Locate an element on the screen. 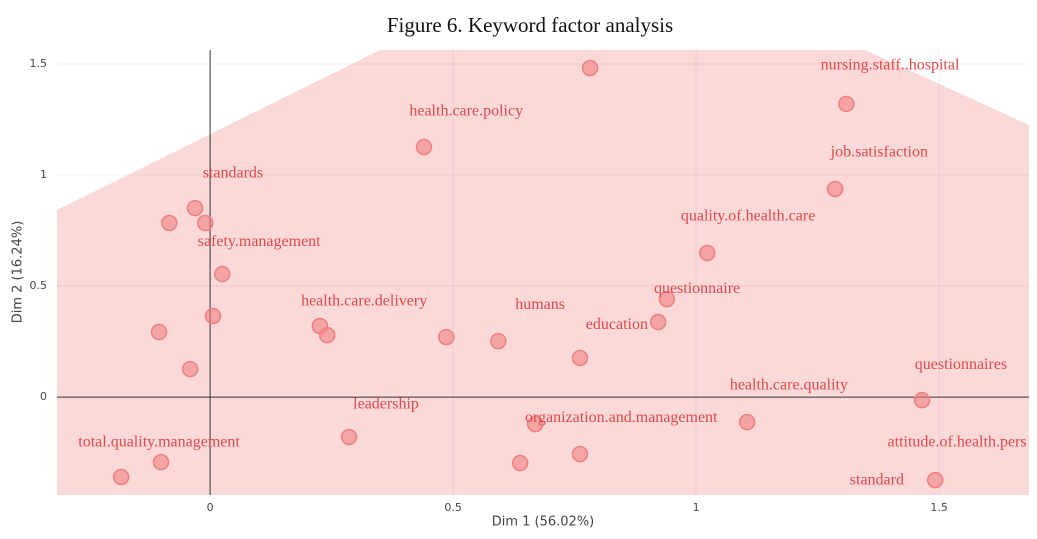 The width and height of the screenshot is (1037, 539). point-label: health.care.delivery is located at coordinates (364, 301).